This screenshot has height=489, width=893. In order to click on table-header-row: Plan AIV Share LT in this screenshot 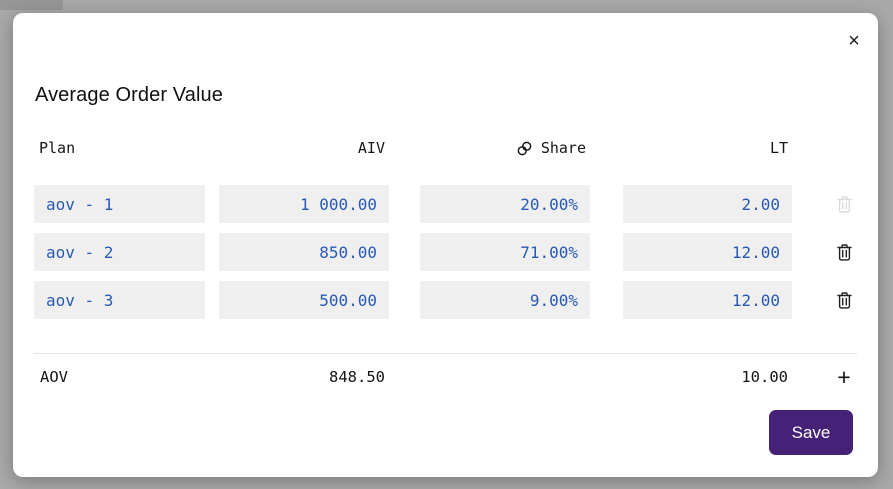, I will do `click(445, 148)`.